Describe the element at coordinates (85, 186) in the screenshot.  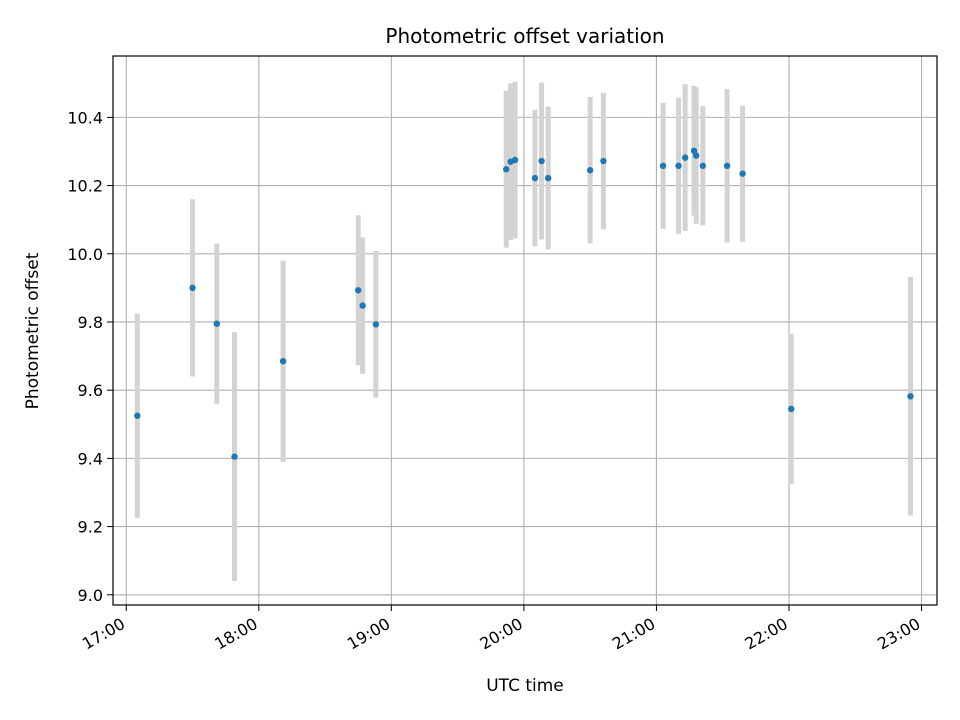
I see `y-tick-label: 10.2` at that location.